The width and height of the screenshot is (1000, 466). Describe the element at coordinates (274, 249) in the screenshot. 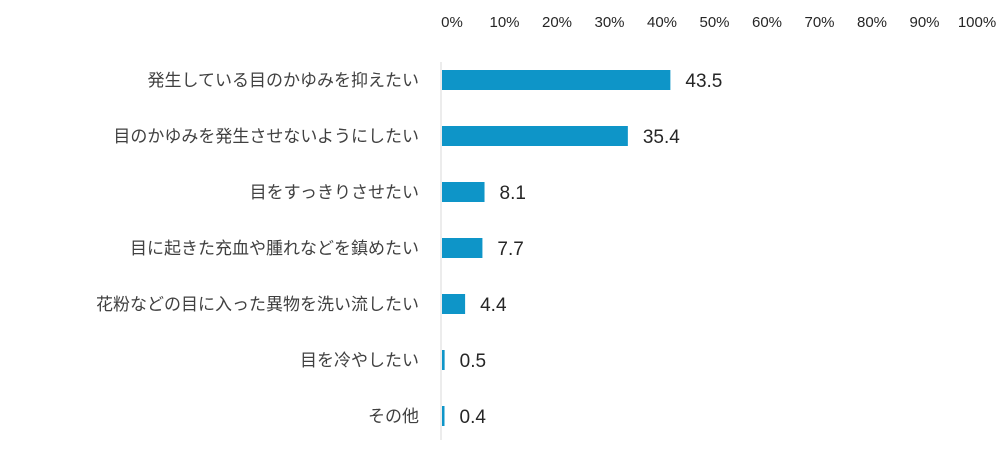

I see `category-label: 目に起きた充血や腫れなどを鎮めたい` at that location.